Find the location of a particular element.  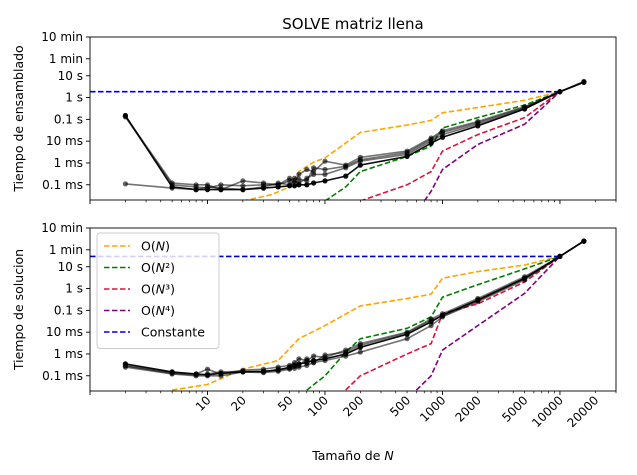

x-tick-label: 1000 is located at coordinates (432, 408).